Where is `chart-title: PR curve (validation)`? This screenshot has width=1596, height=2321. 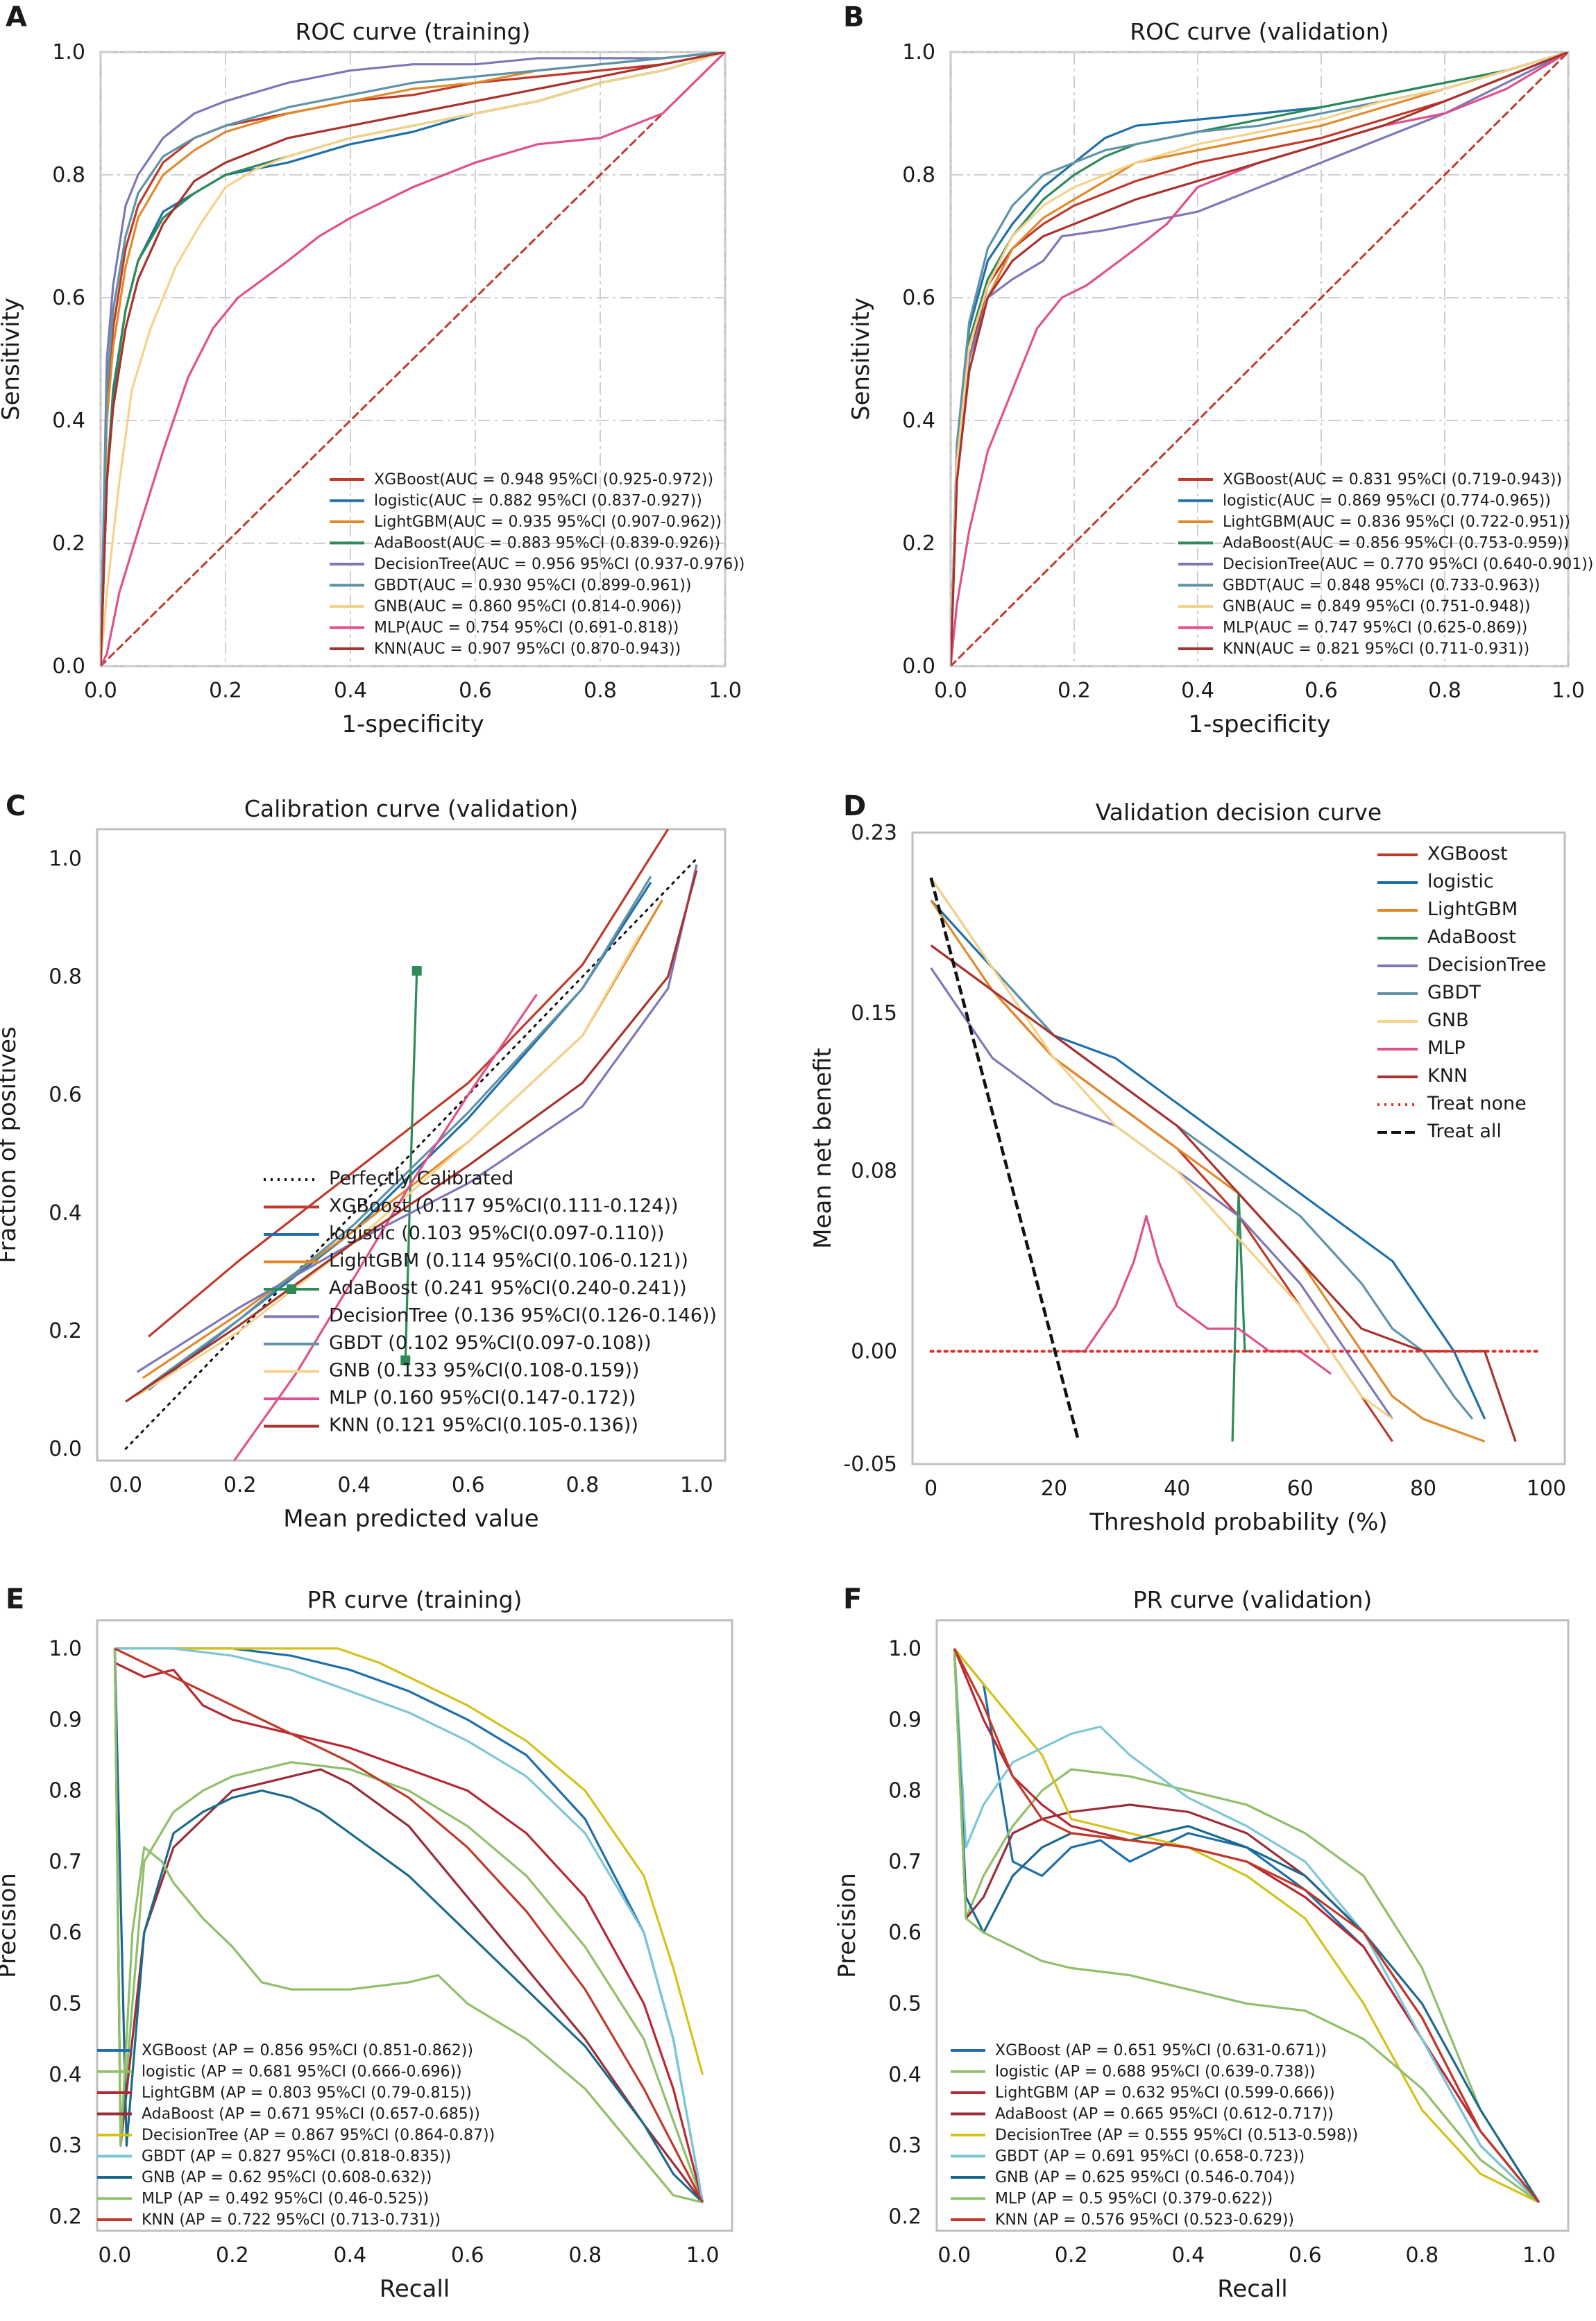
chart-title: PR curve (validation) is located at coordinates (1253, 1599).